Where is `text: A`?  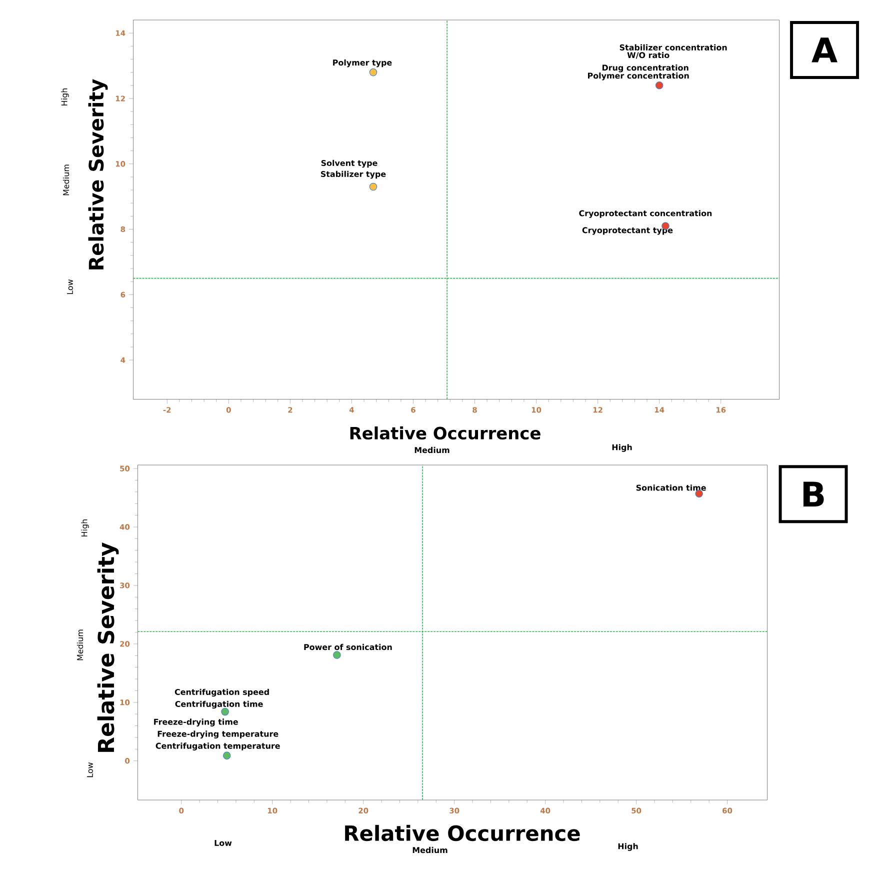
text: A is located at coordinates (825, 50).